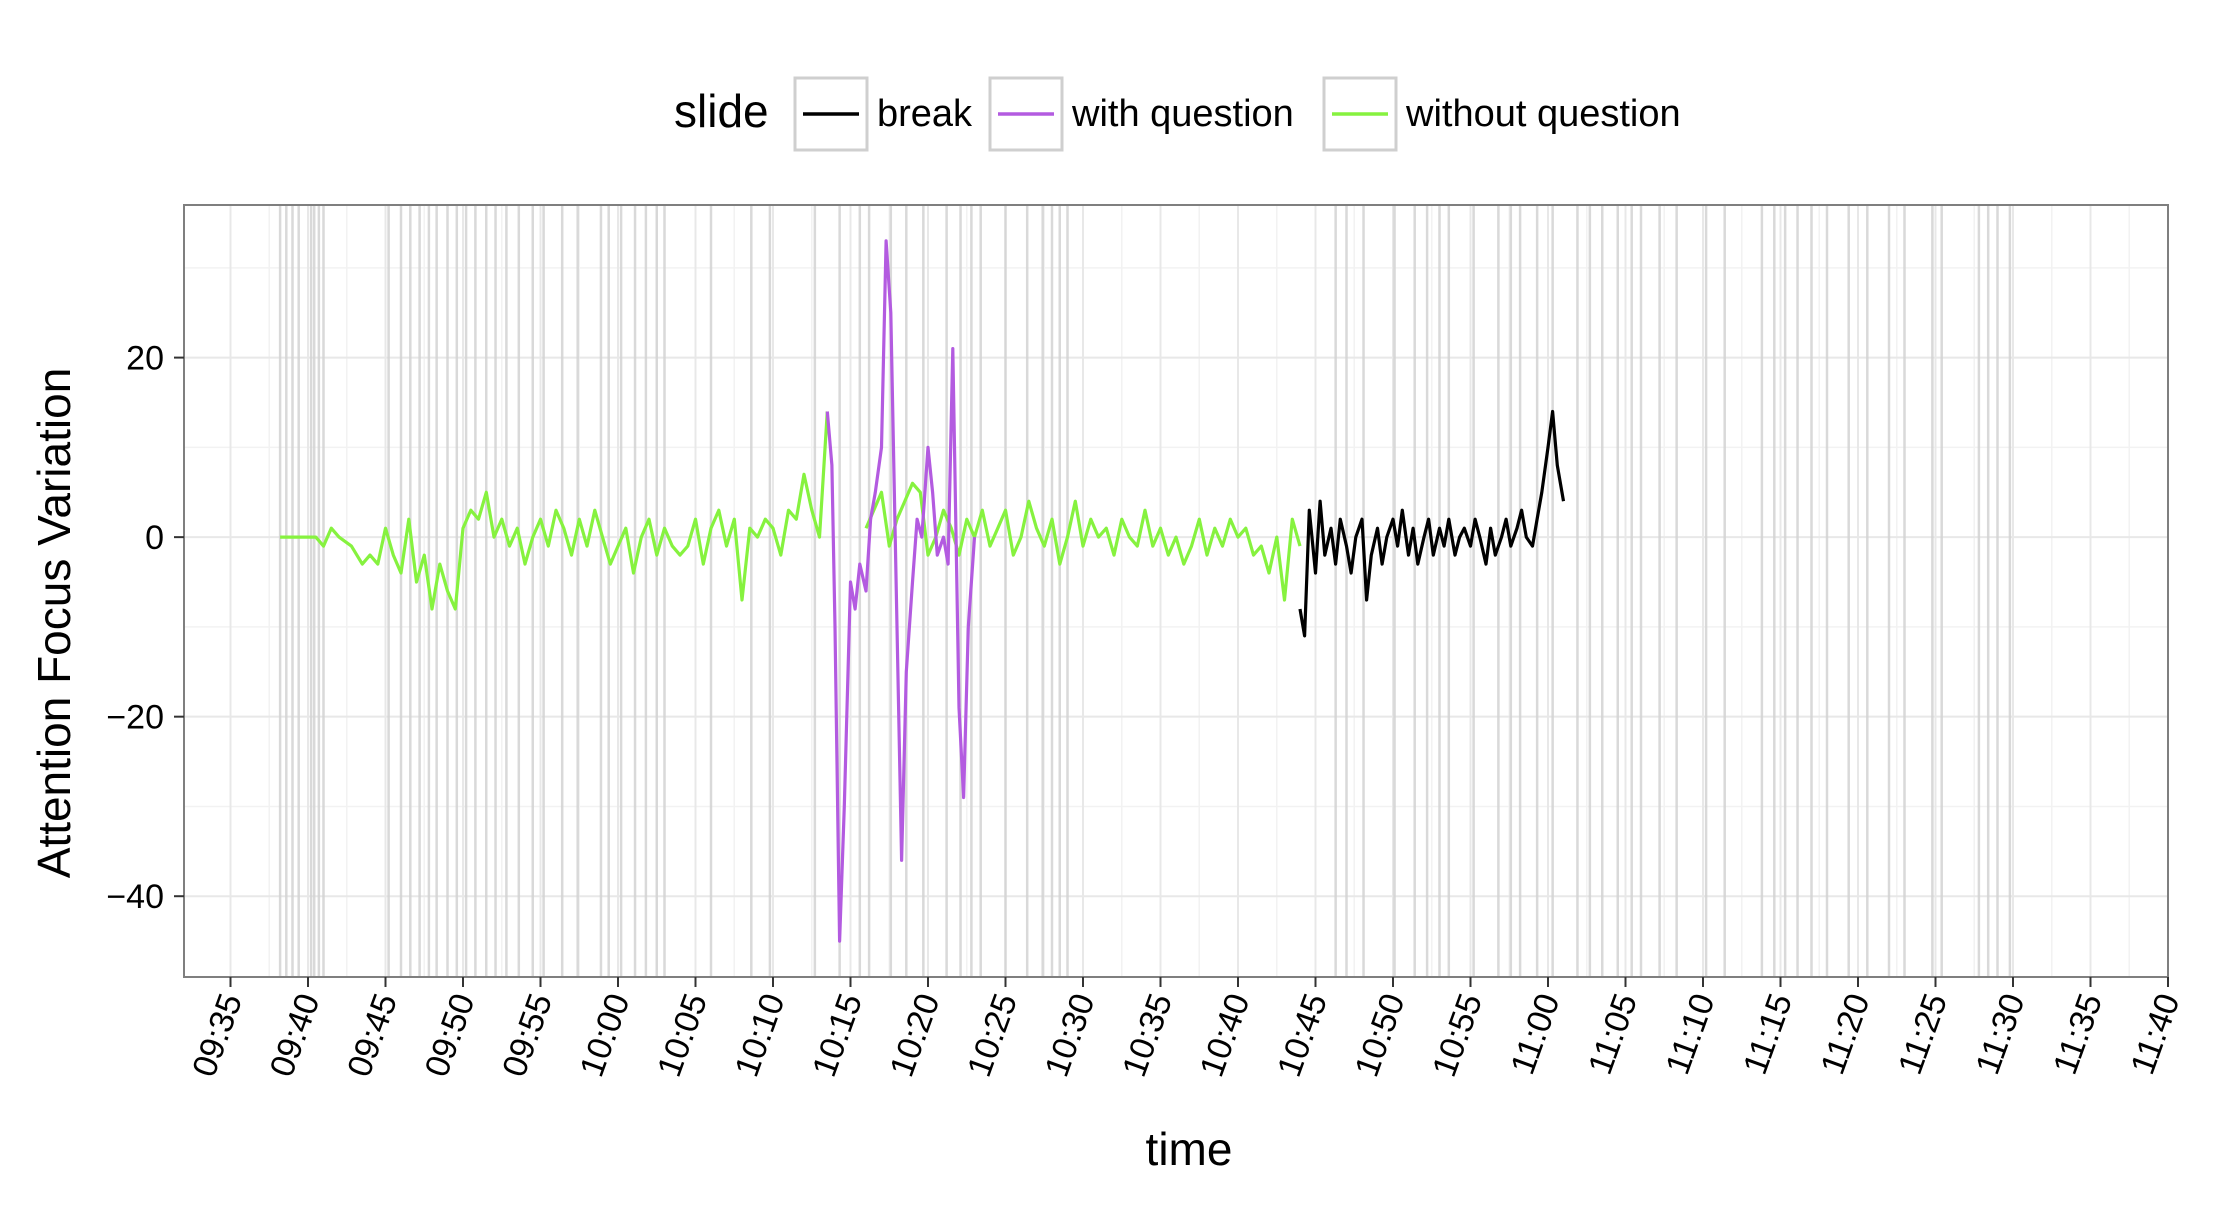  What do you see at coordinates (1070, 1035) in the screenshot?
I see `x-tick-label: 10:30` at bounding box center [1070, 1035].